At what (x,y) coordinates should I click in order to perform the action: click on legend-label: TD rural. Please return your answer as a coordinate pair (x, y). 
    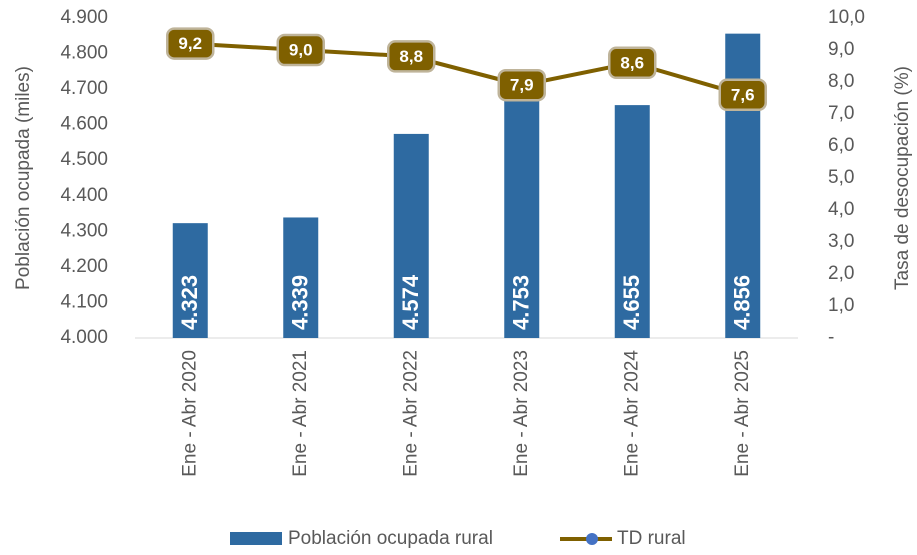
    Looking at the image, I should click on (651, 538).